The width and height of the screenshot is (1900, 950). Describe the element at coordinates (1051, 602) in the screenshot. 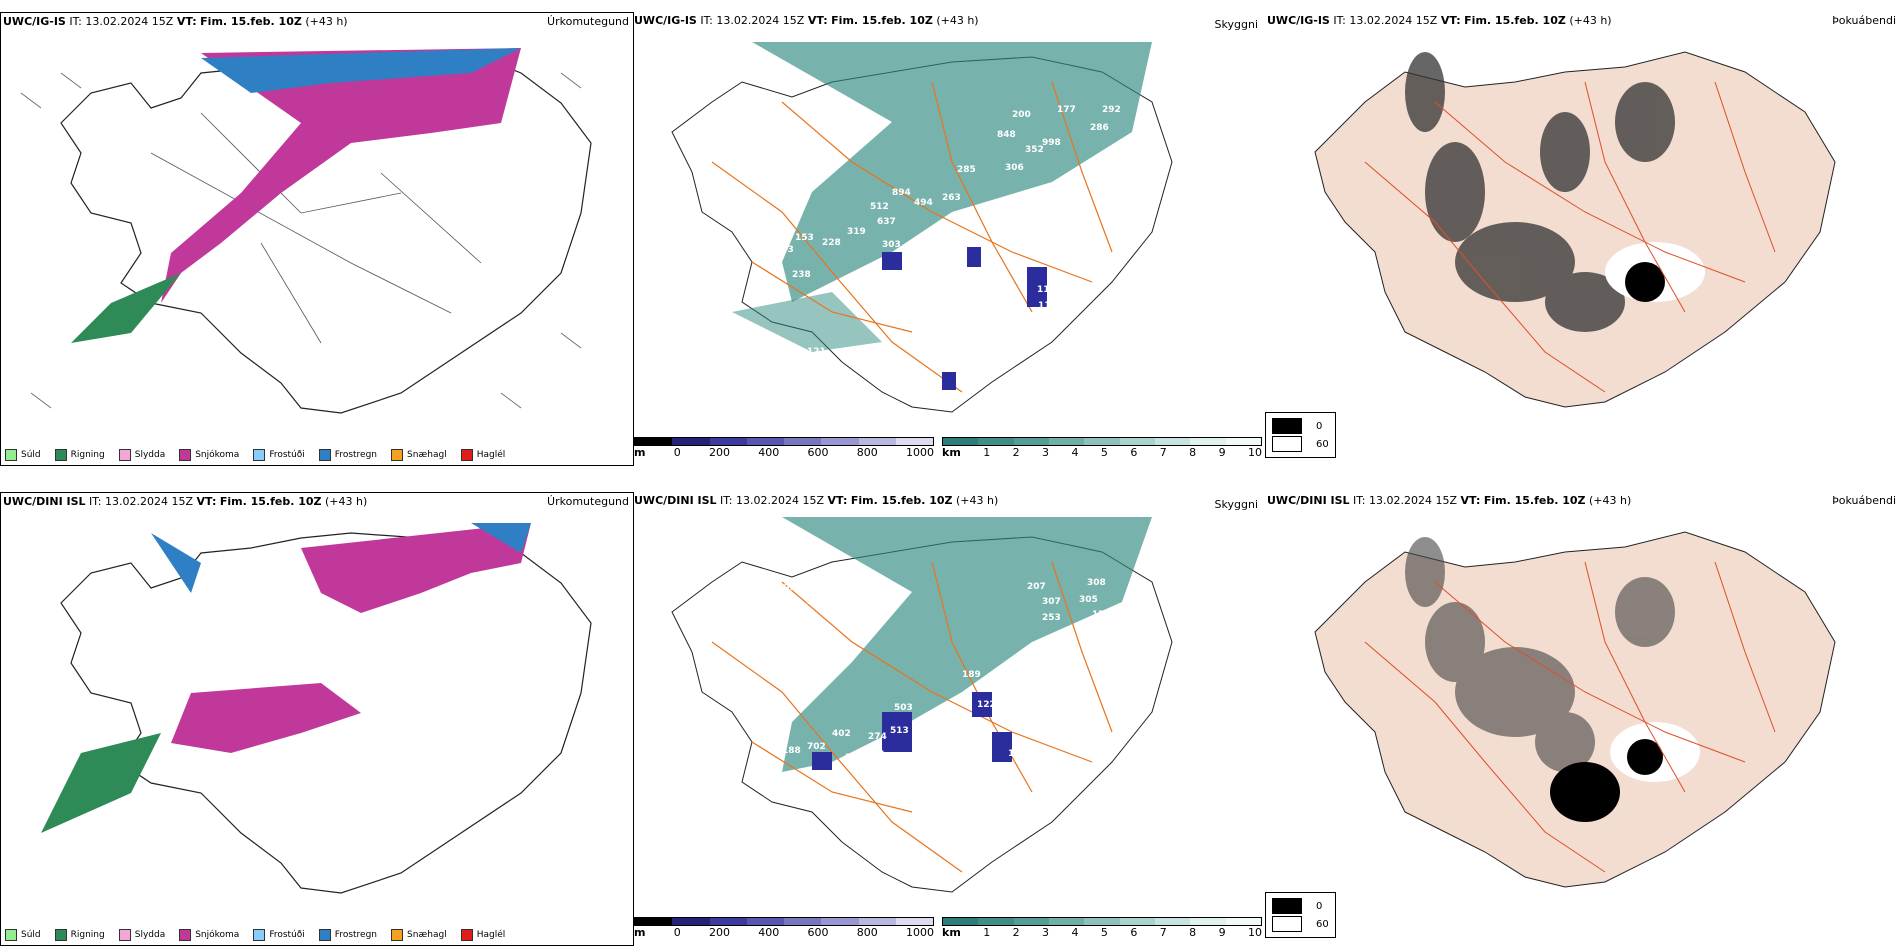

I see `svg-text: 307` at that location.